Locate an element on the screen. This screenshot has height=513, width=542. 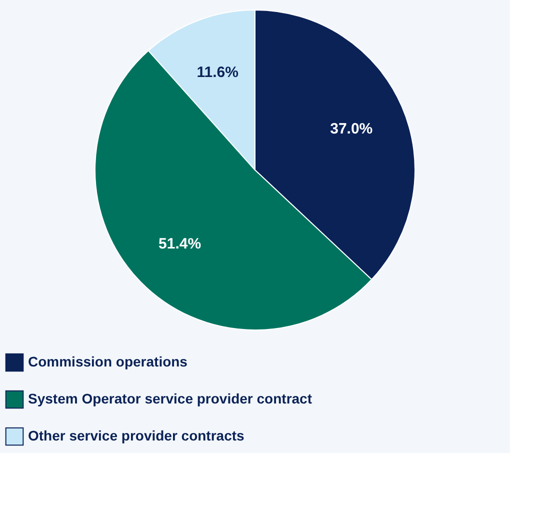
legend-label: Other service provider contracts is located at coordinates (136, 436).